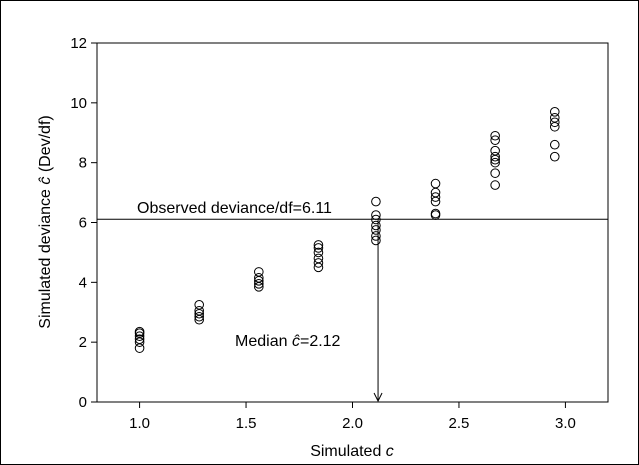 The height and width of the screenshot is (465, 639). Describe the element at coordinates (348, 451) in the screenshot. I see `x-axis-title-text: Simulated` at that location.